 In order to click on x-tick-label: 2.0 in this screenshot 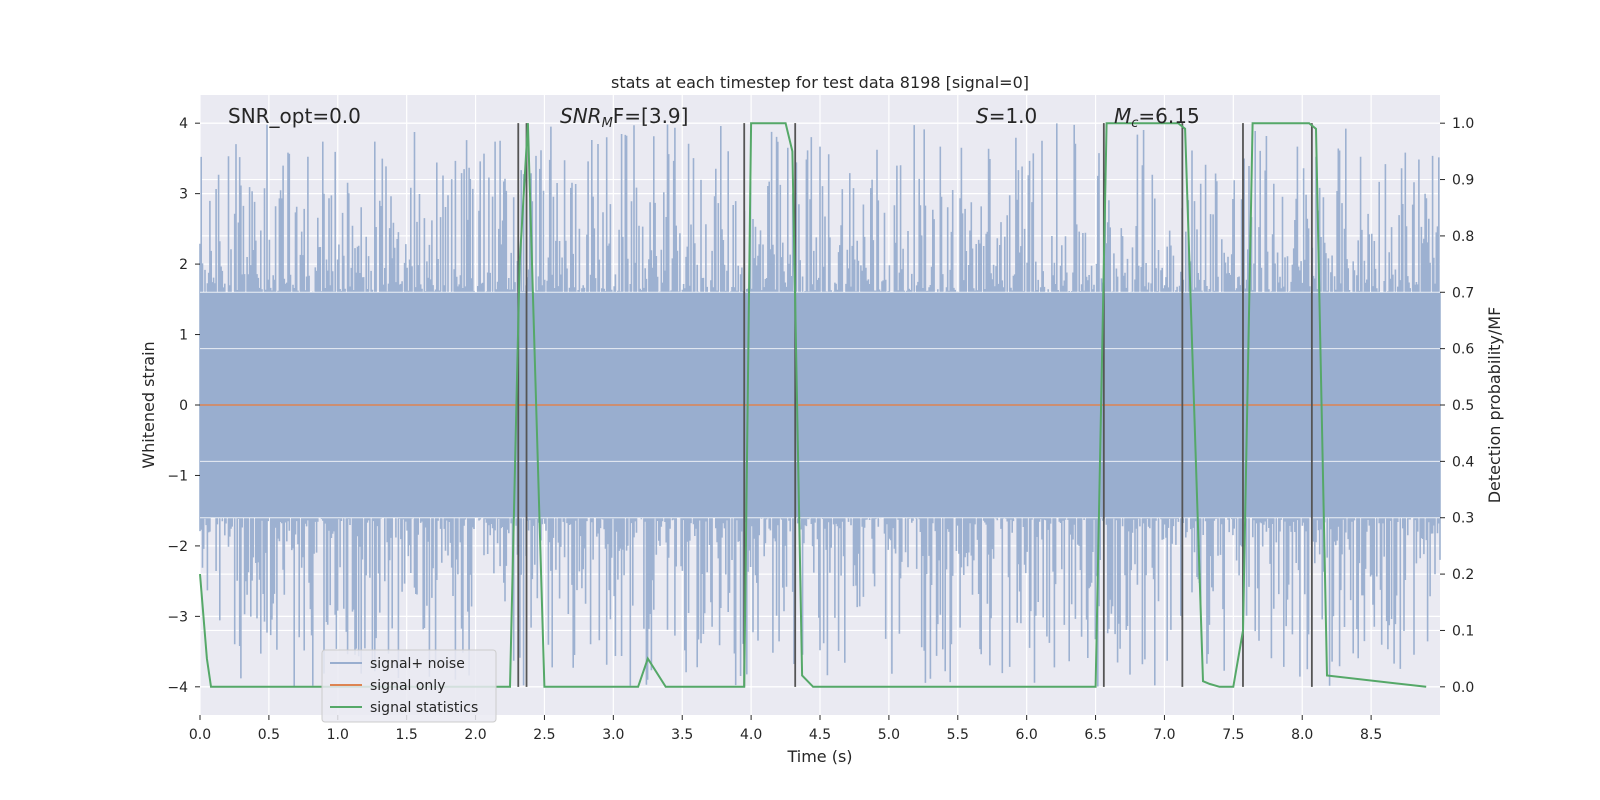, I will do `click(475, 735)`.